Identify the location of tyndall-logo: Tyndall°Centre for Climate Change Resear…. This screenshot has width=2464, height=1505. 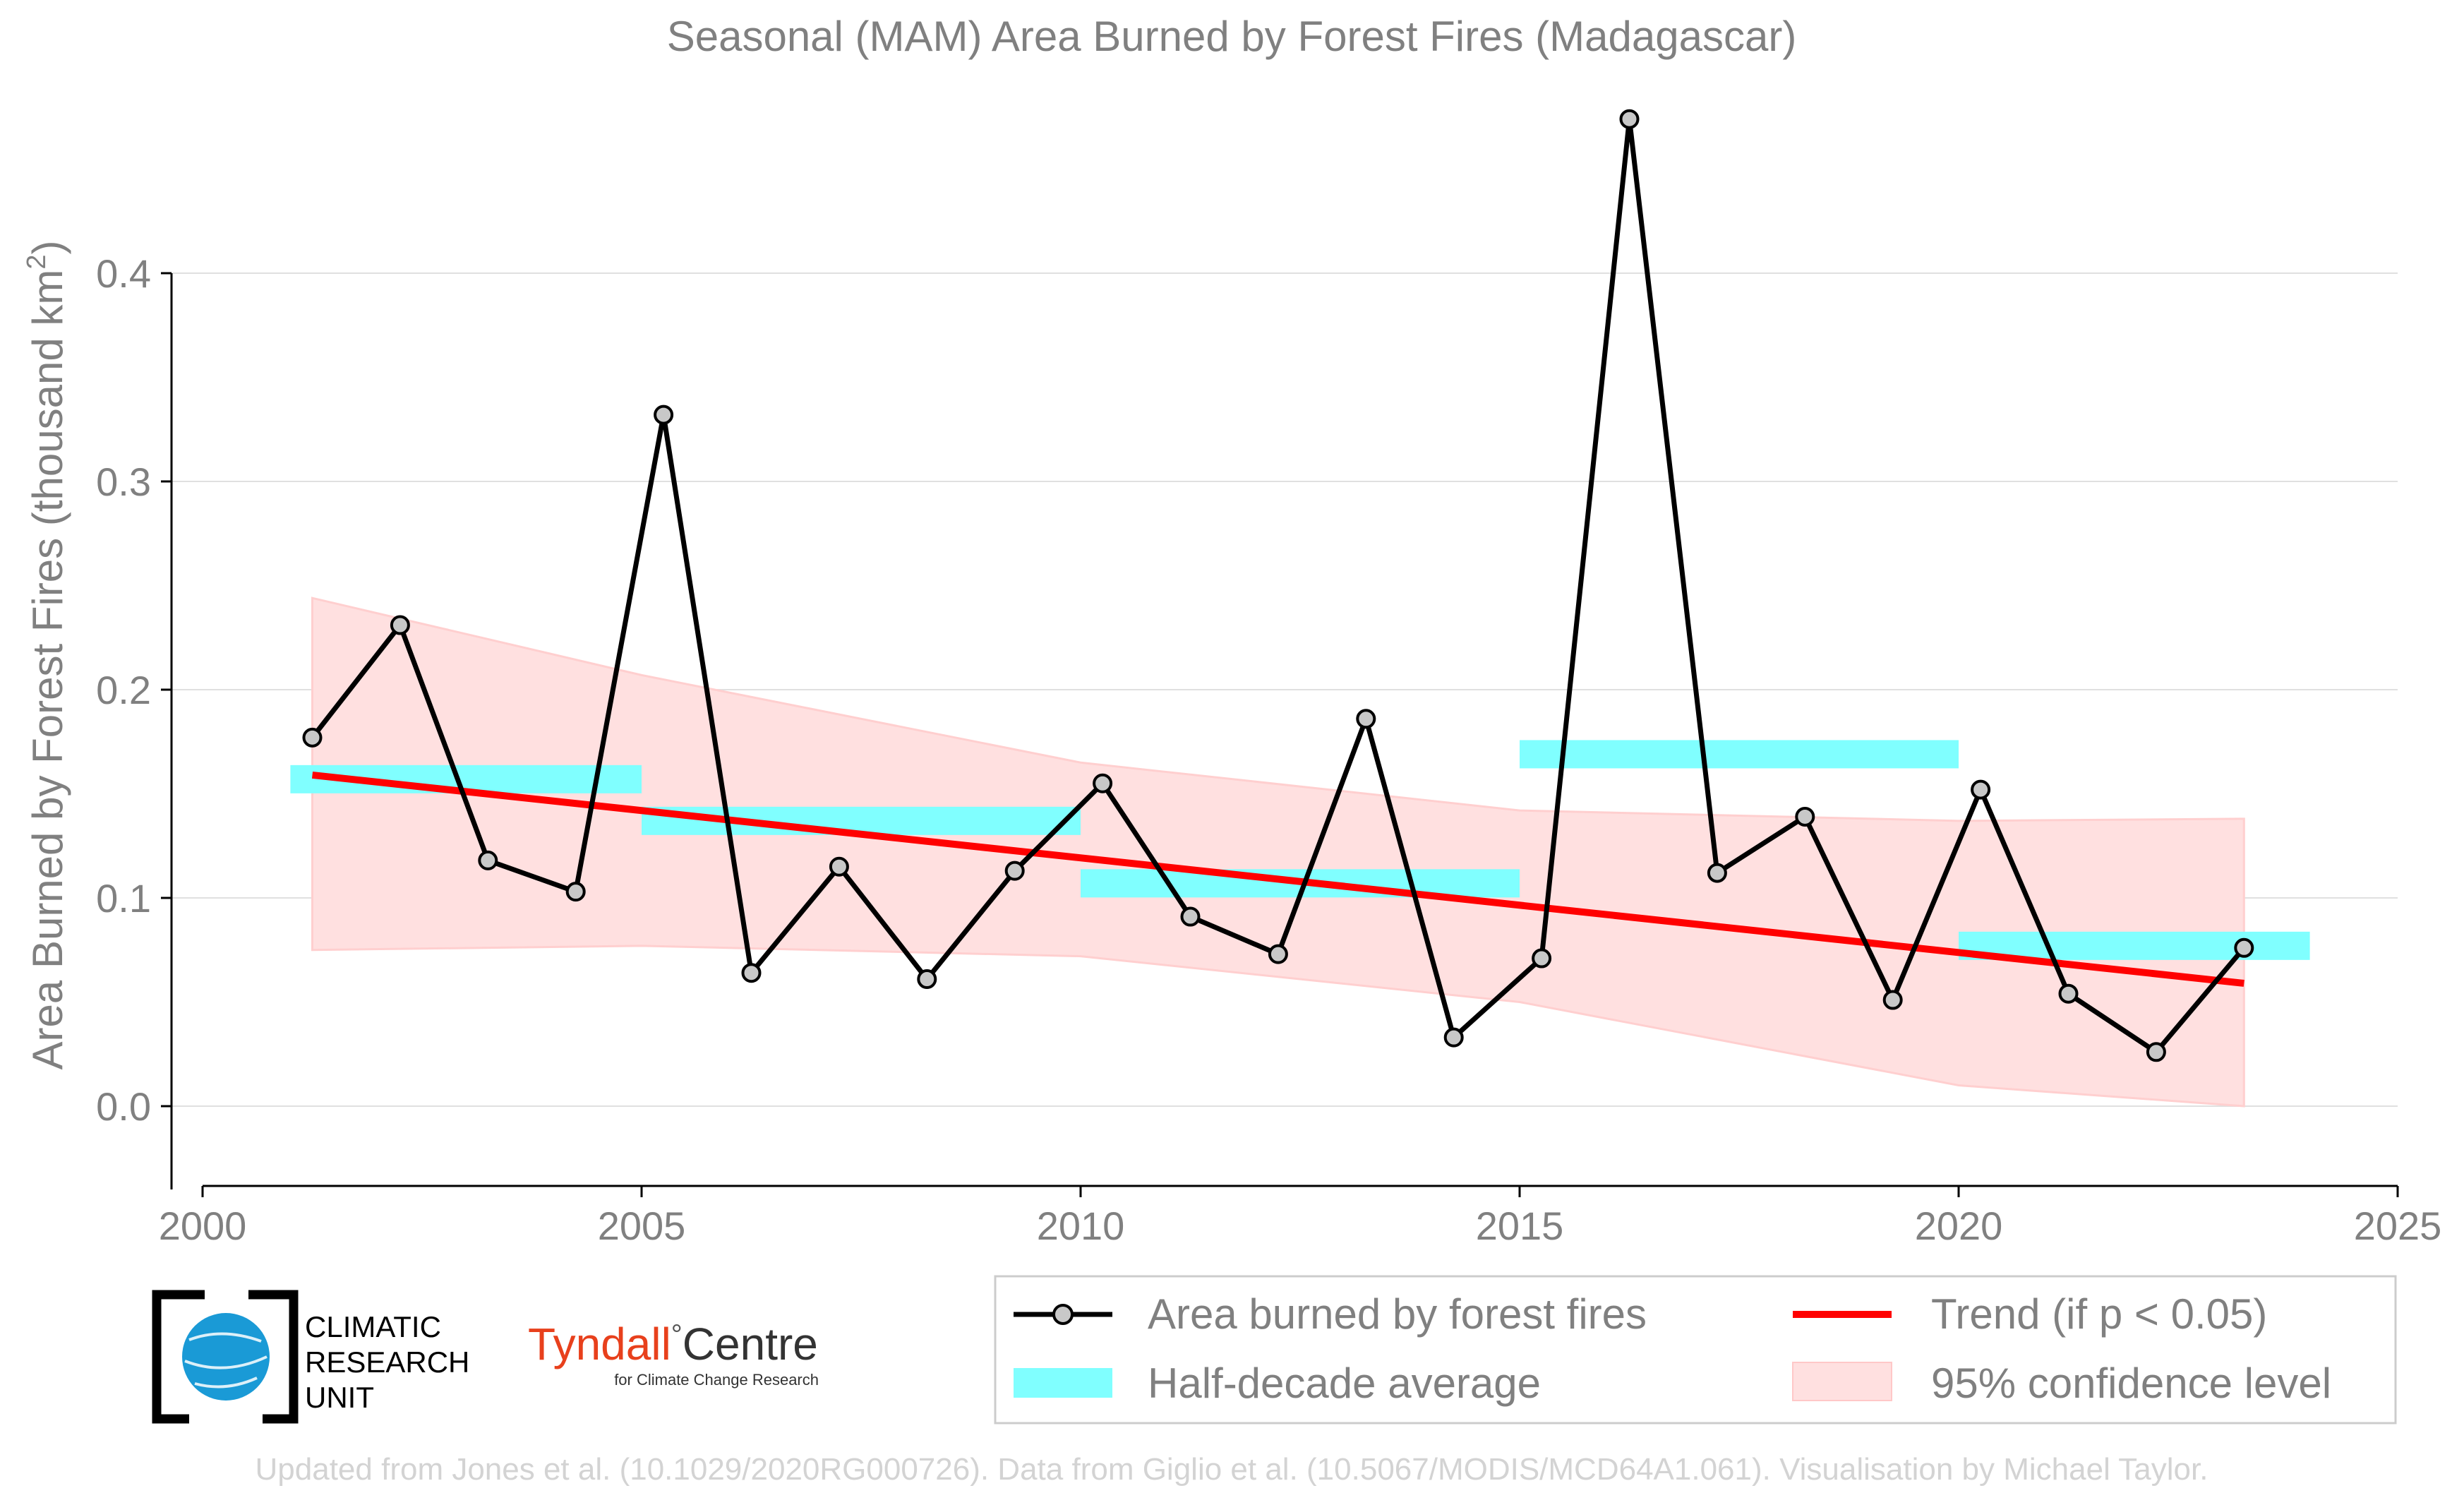
(673, 1354).